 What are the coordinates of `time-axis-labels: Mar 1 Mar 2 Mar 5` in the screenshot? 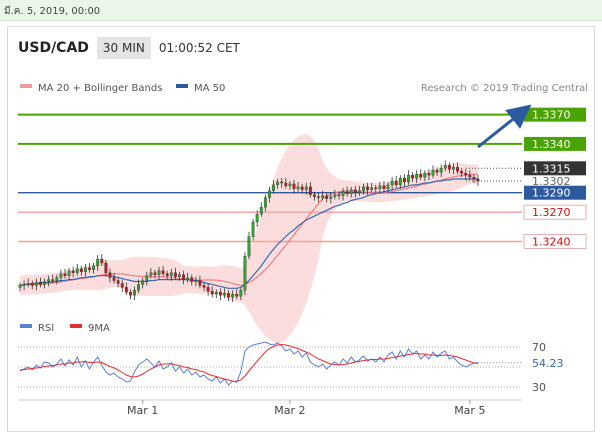 It's located at (306, 408).